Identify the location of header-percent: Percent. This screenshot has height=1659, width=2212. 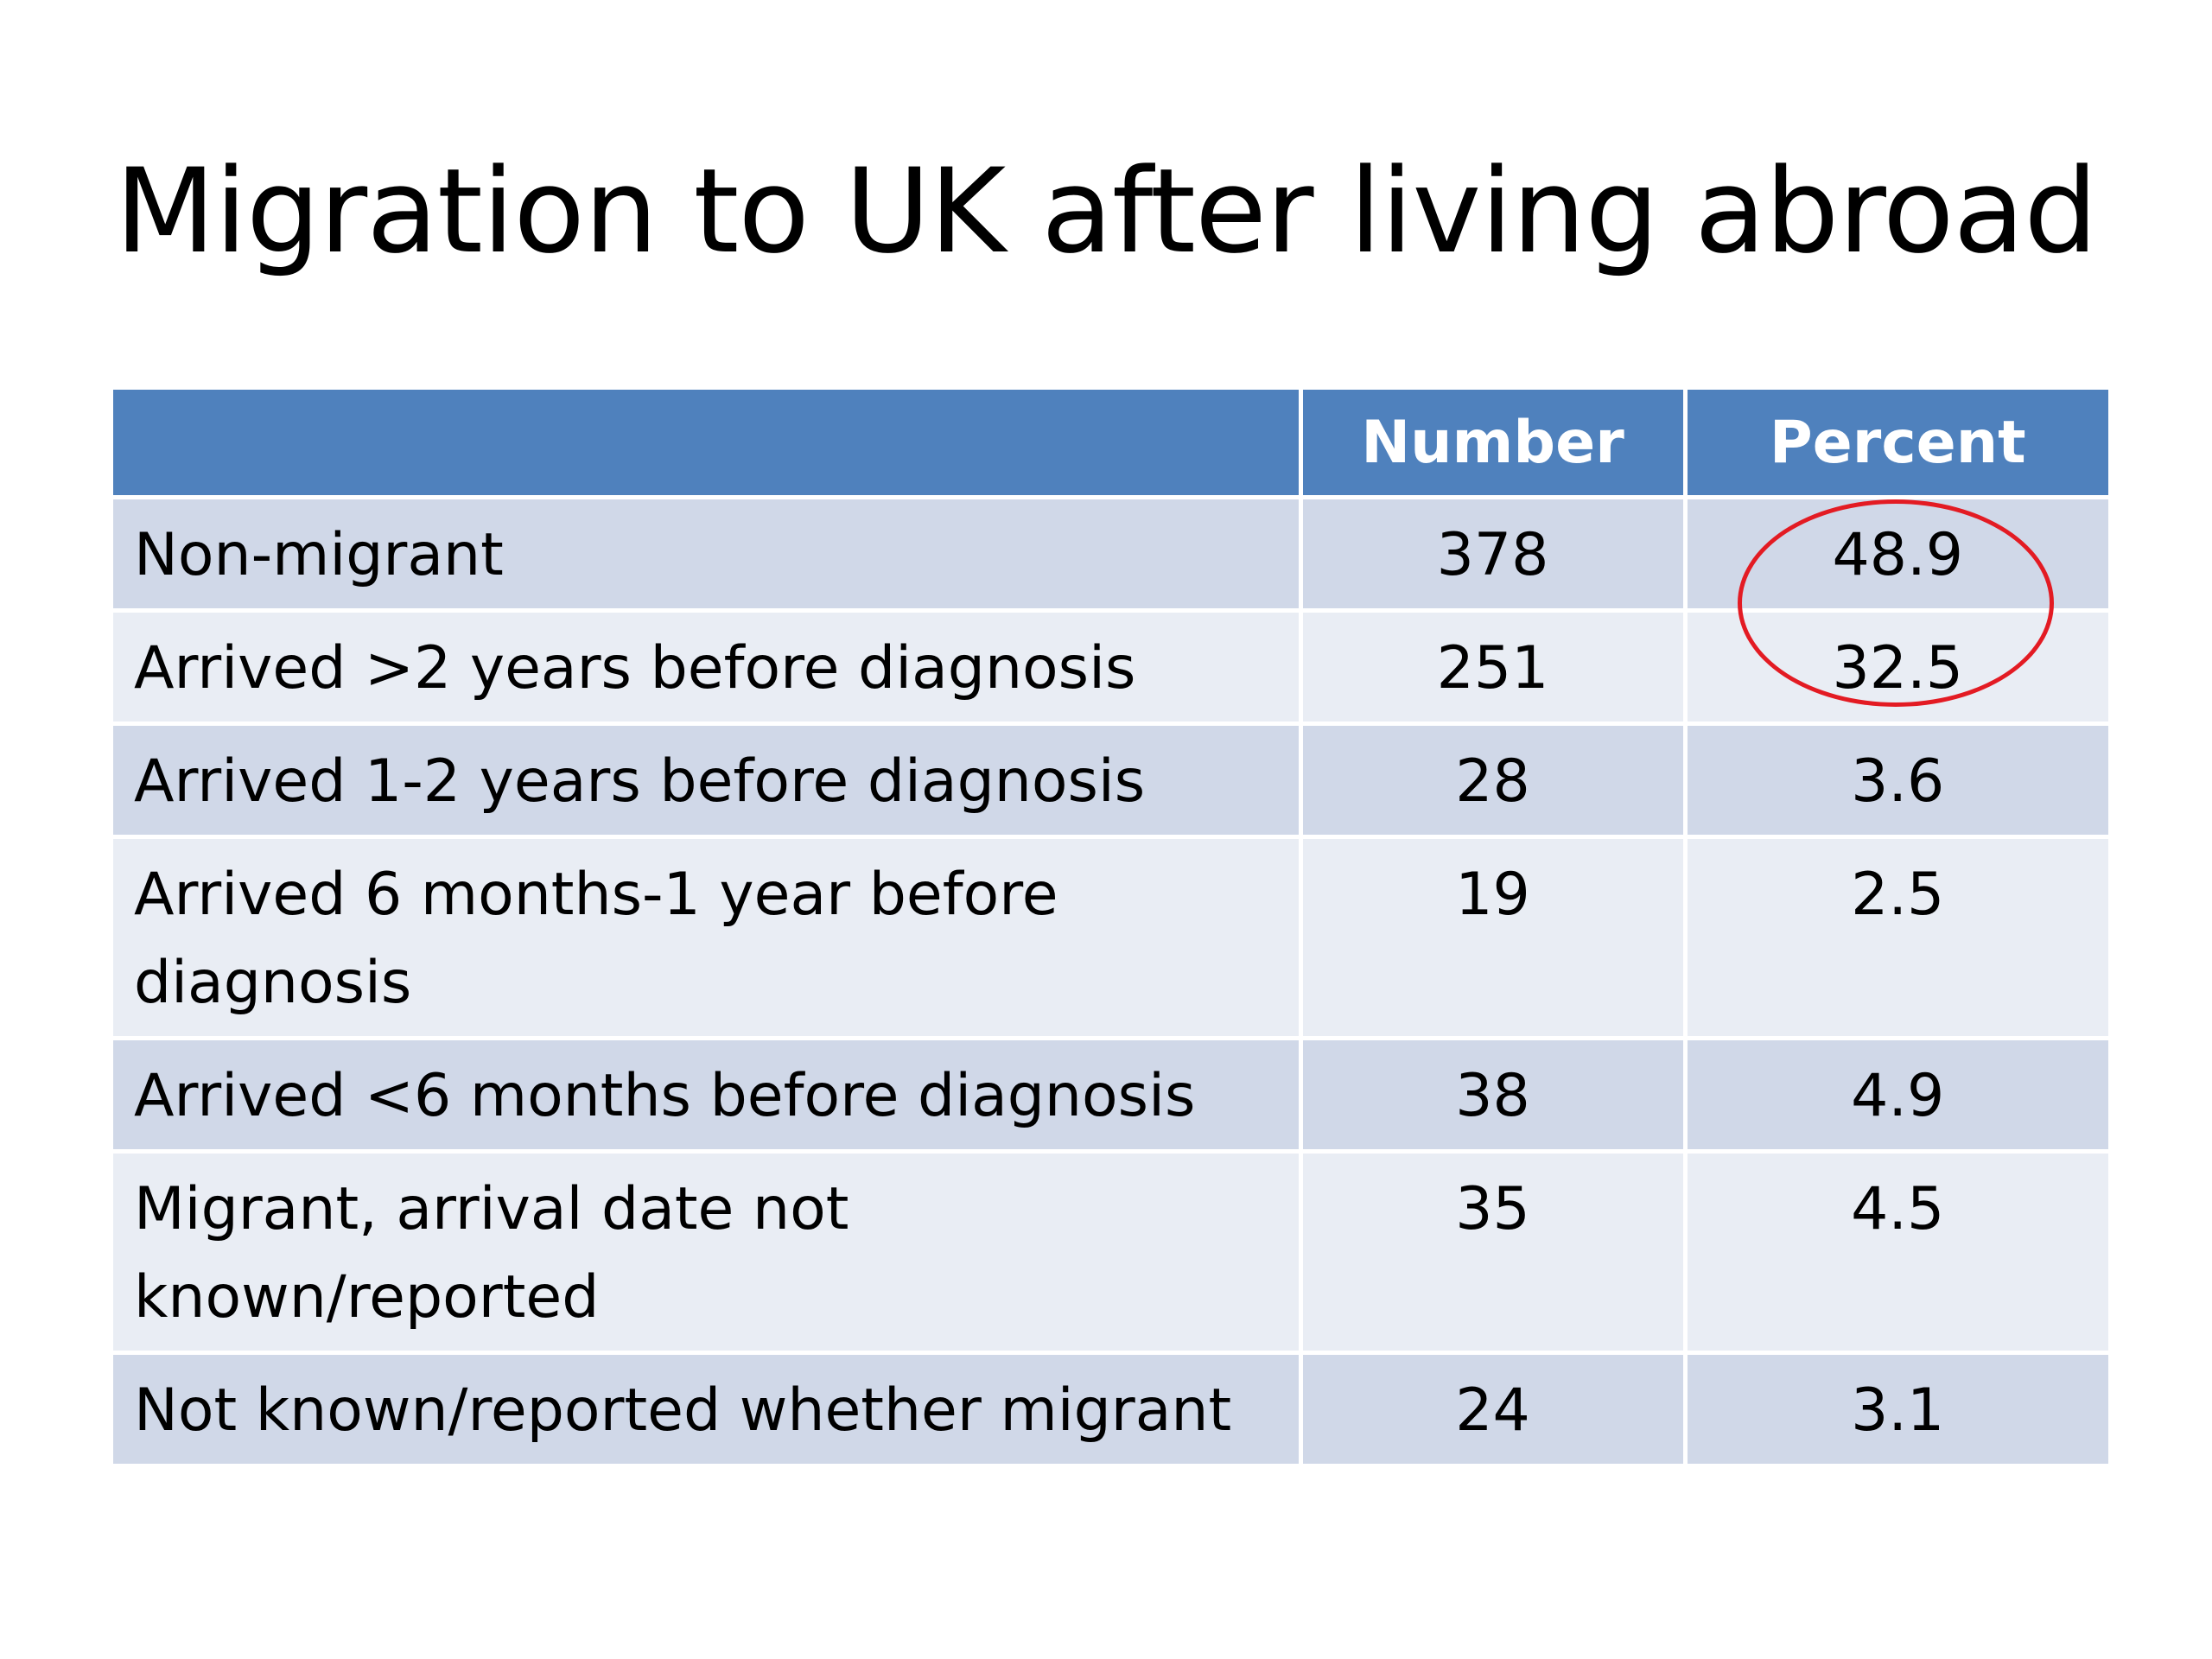
(1897, 444).